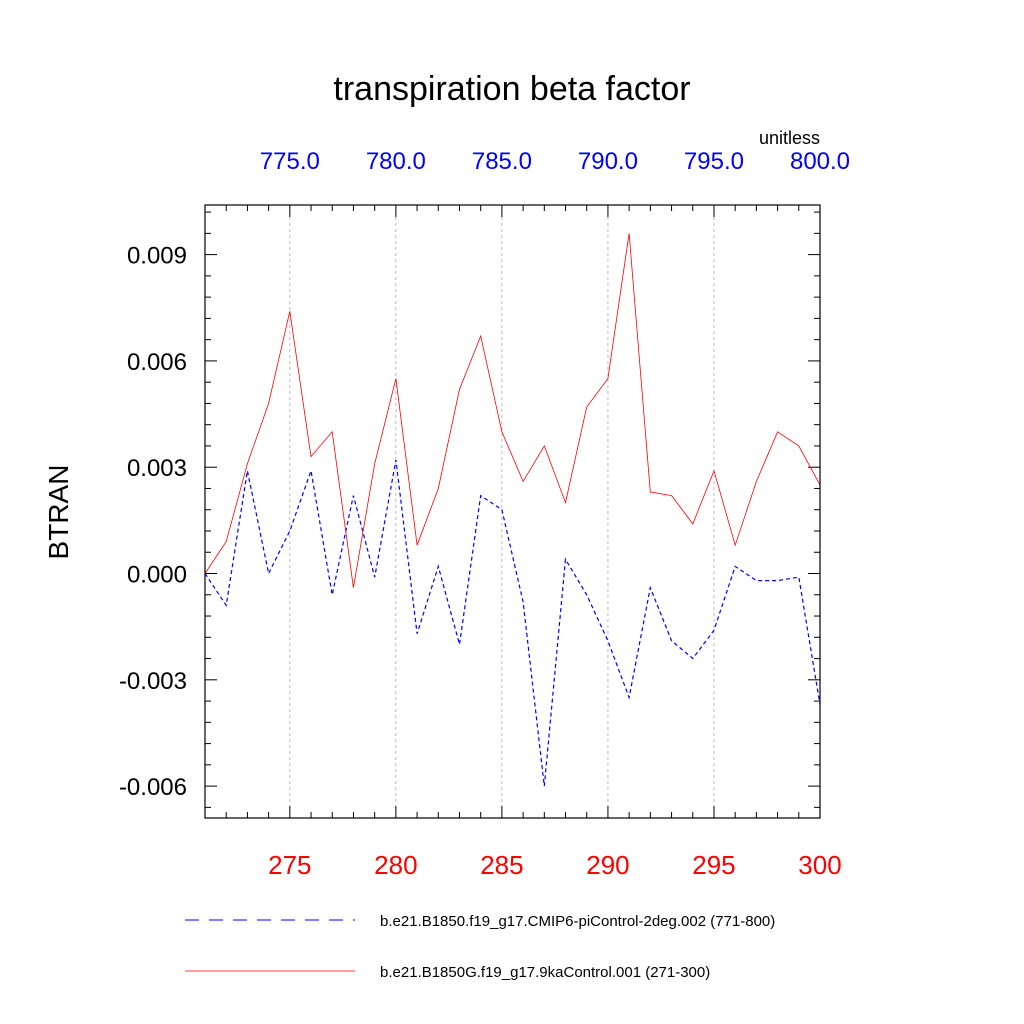 The width and height of the screenshot is (1024, 1024). Describe the element at coordinates (714, 161) in the screenshot. I see `x-top-tick-label: 795.0` at that location.